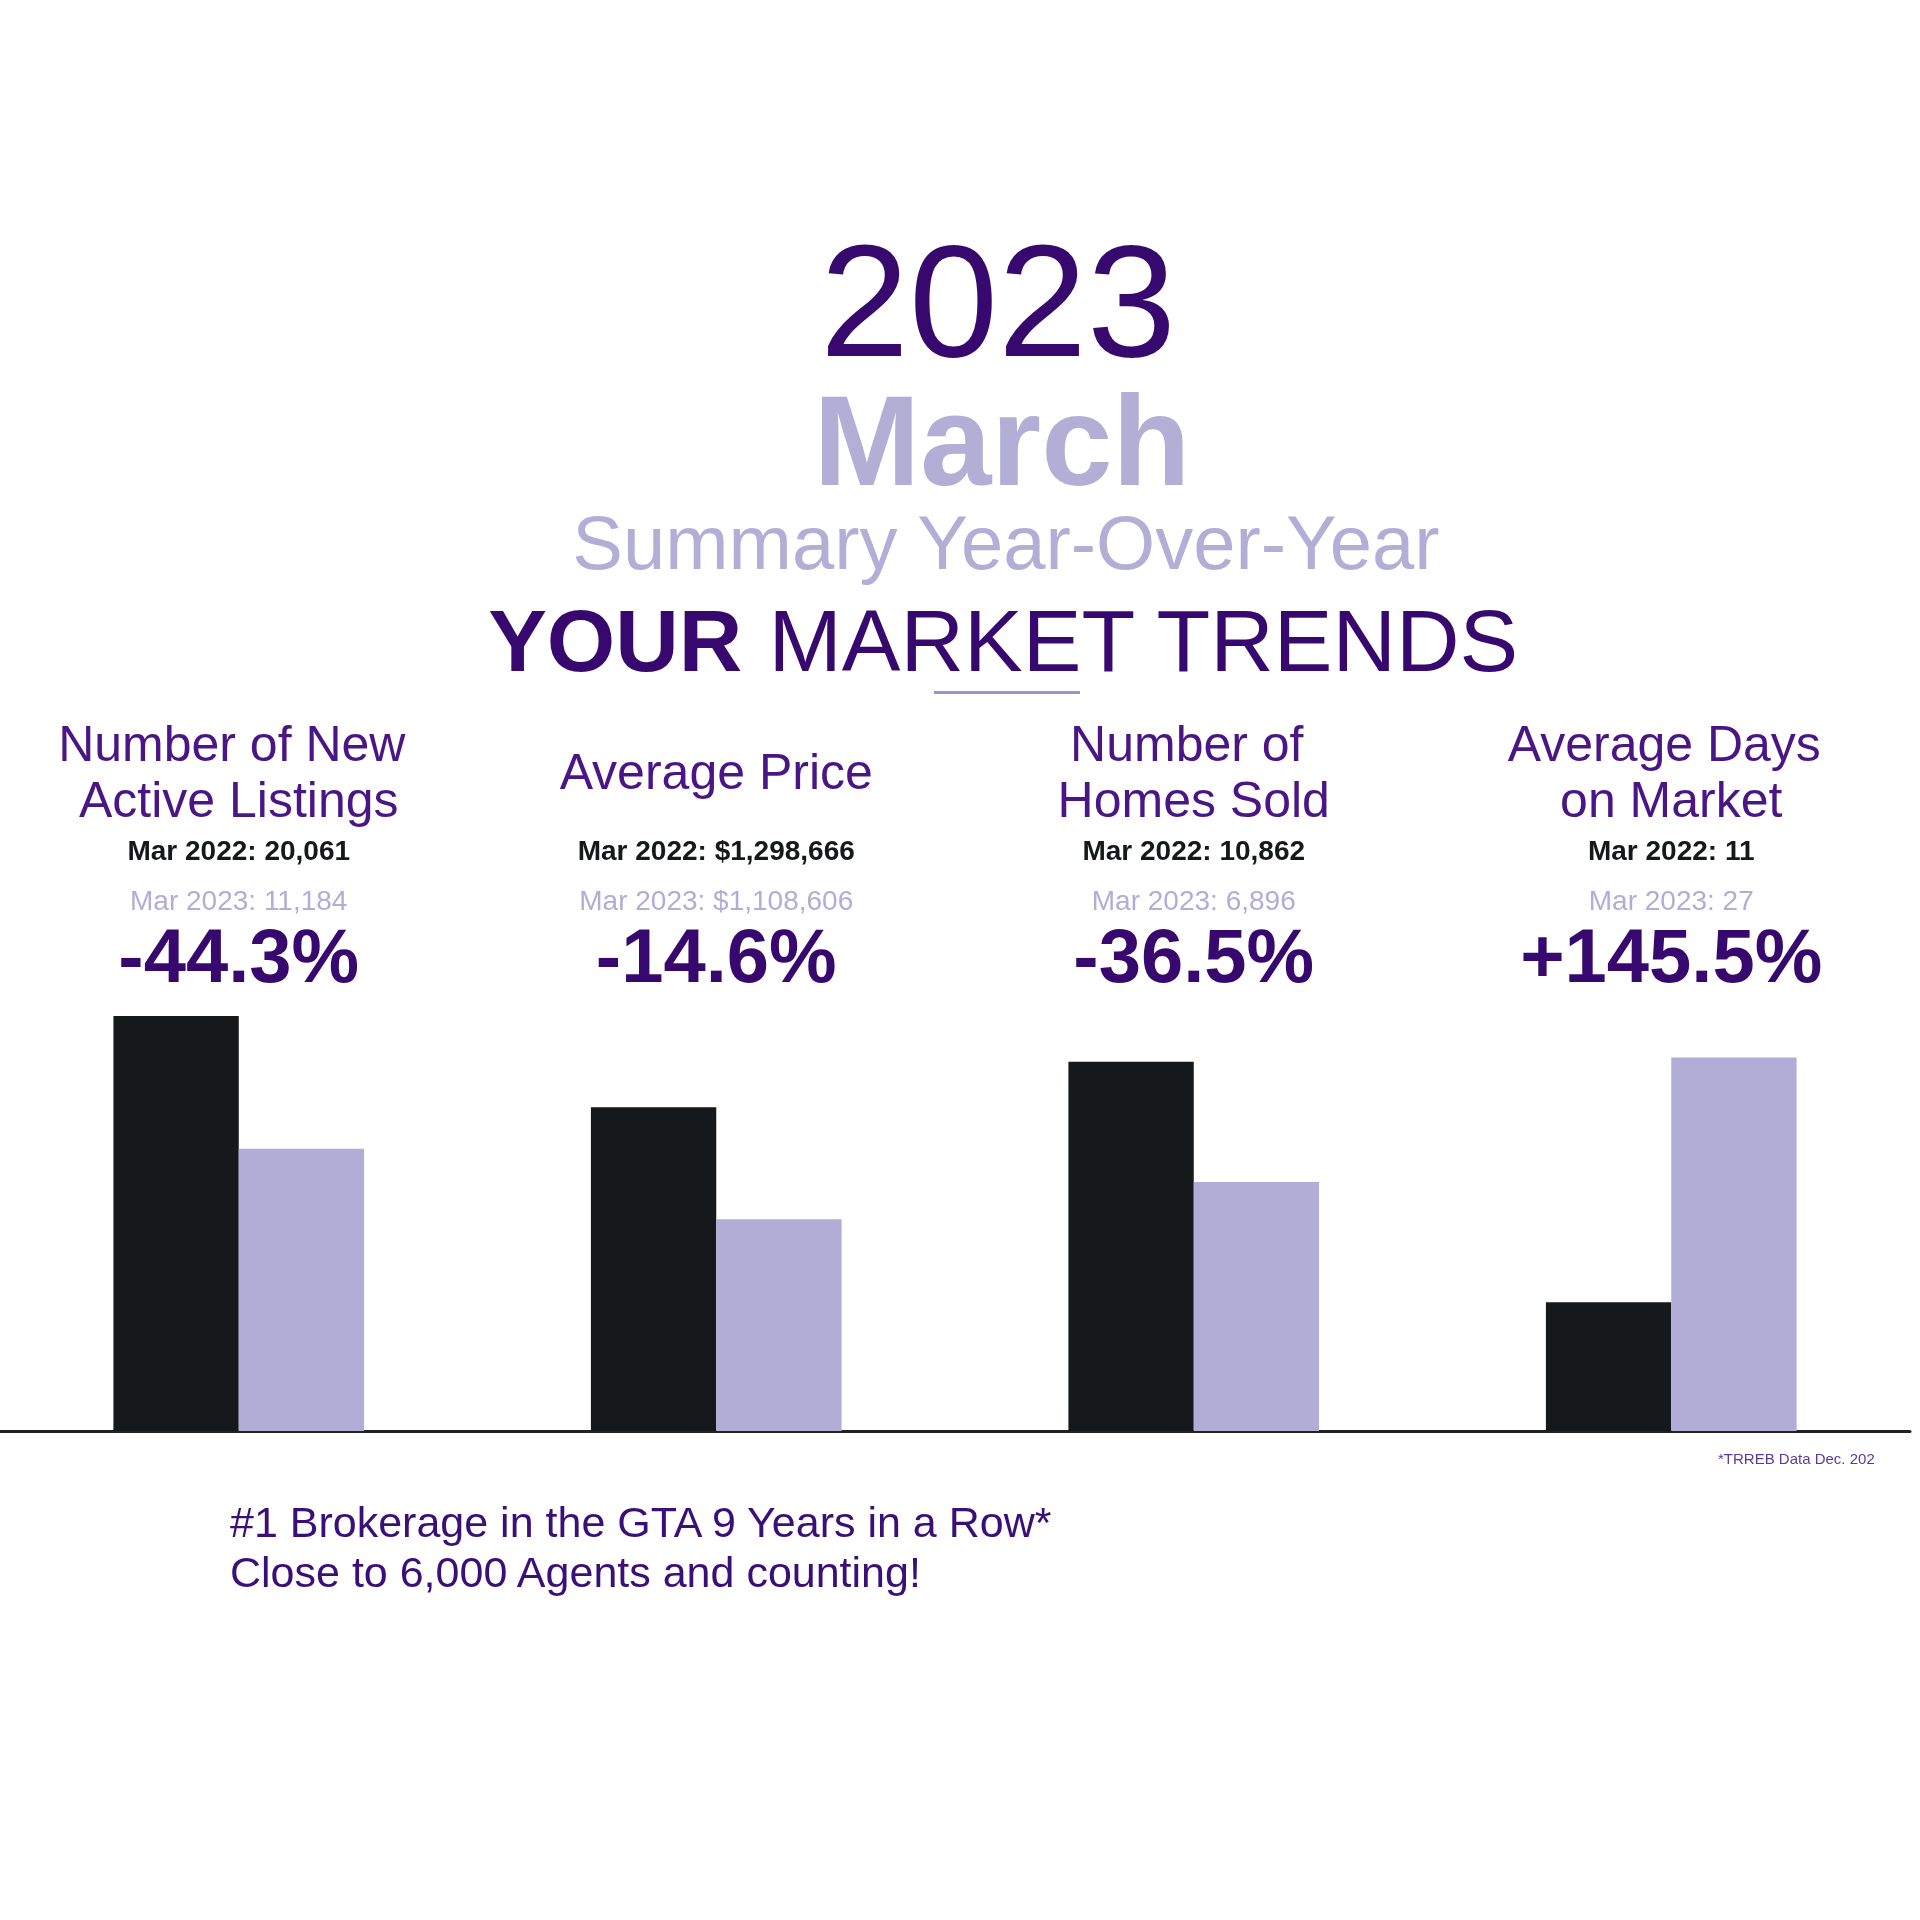 The width and height of the screenshot is (1920, 1920). I want to click on text: Mar 2022: 11, so click(1671, 850).